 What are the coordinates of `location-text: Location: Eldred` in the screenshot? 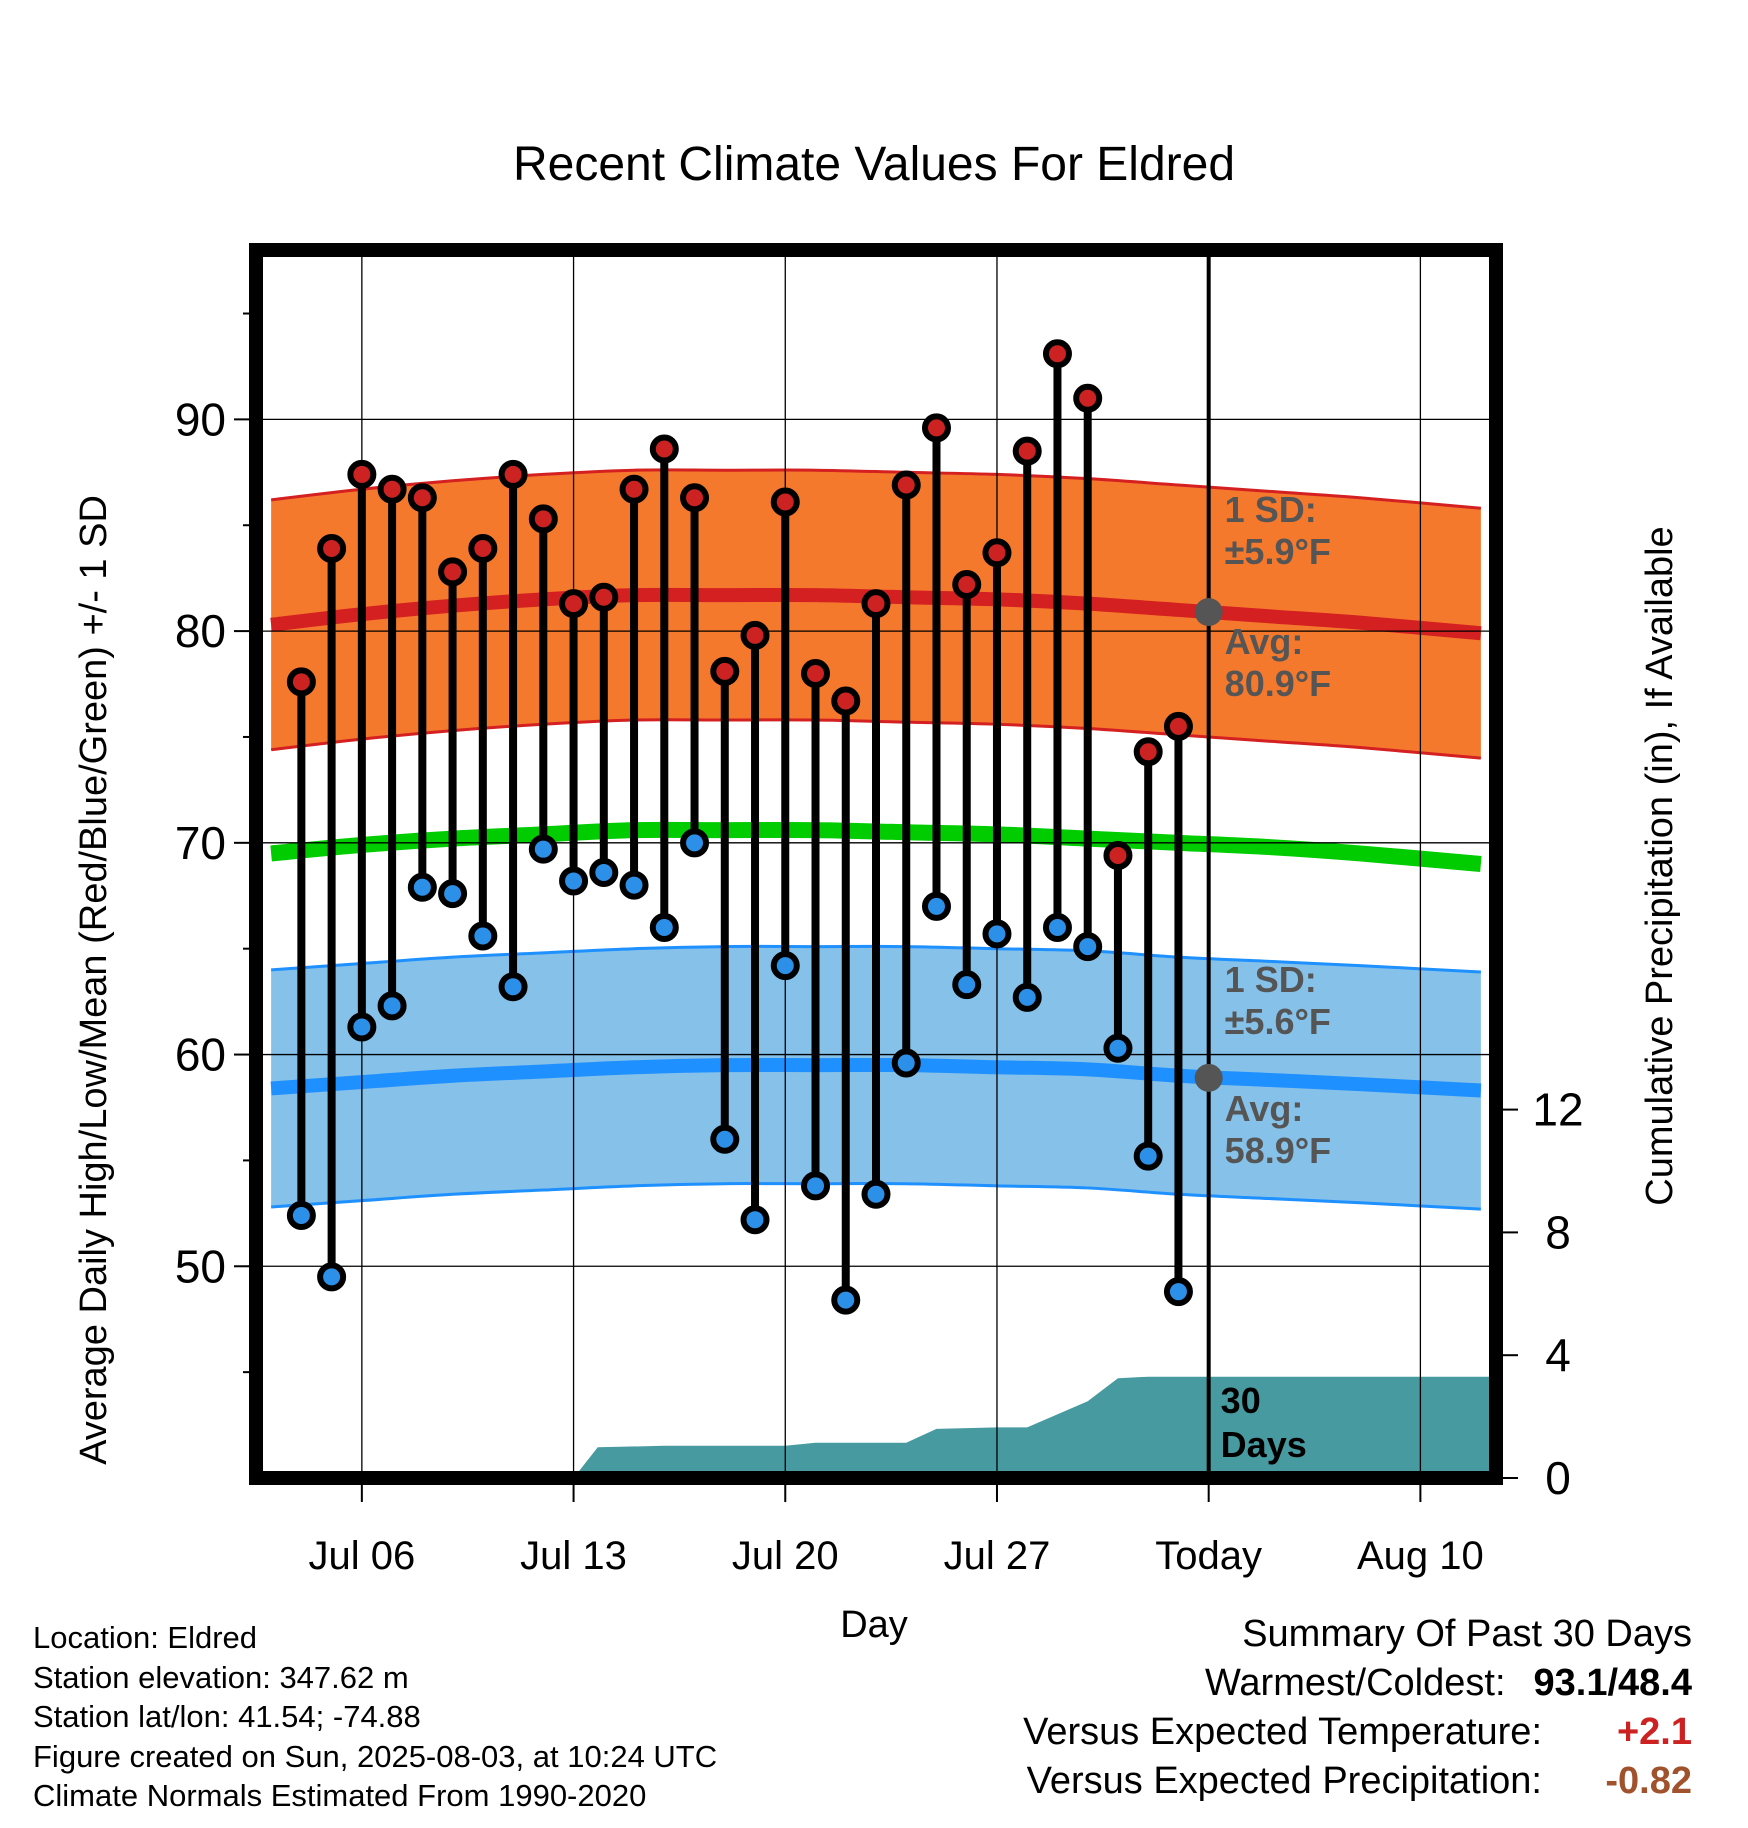 It's located at (145, 1637).